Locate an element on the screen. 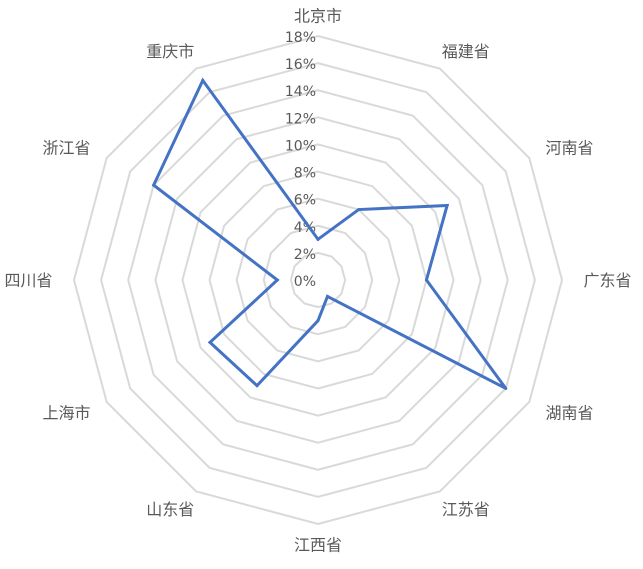 This screenshot has width=643, height=569. category-label: 湖南省 is located at coordinates (570, 412).